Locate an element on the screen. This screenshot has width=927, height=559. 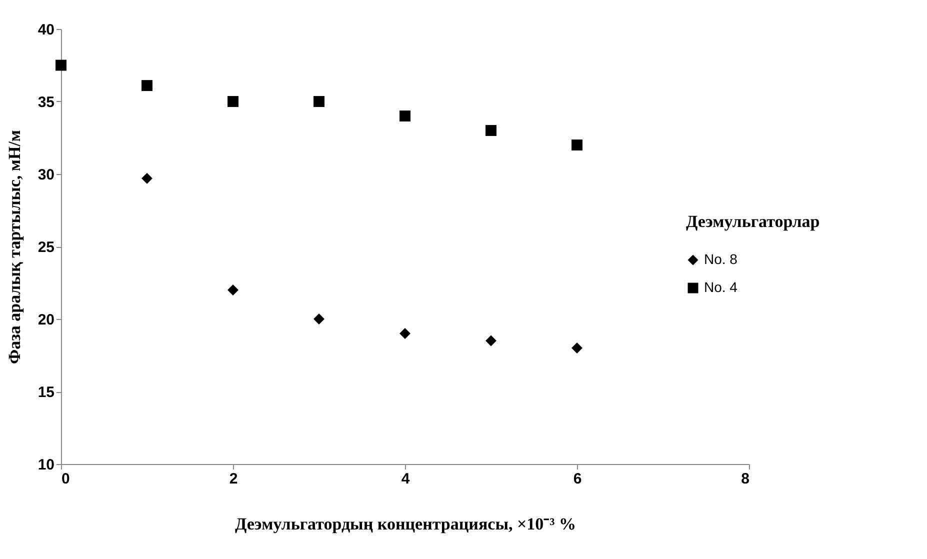
x-tick-label: 6 is located at coordinates (577, 479).